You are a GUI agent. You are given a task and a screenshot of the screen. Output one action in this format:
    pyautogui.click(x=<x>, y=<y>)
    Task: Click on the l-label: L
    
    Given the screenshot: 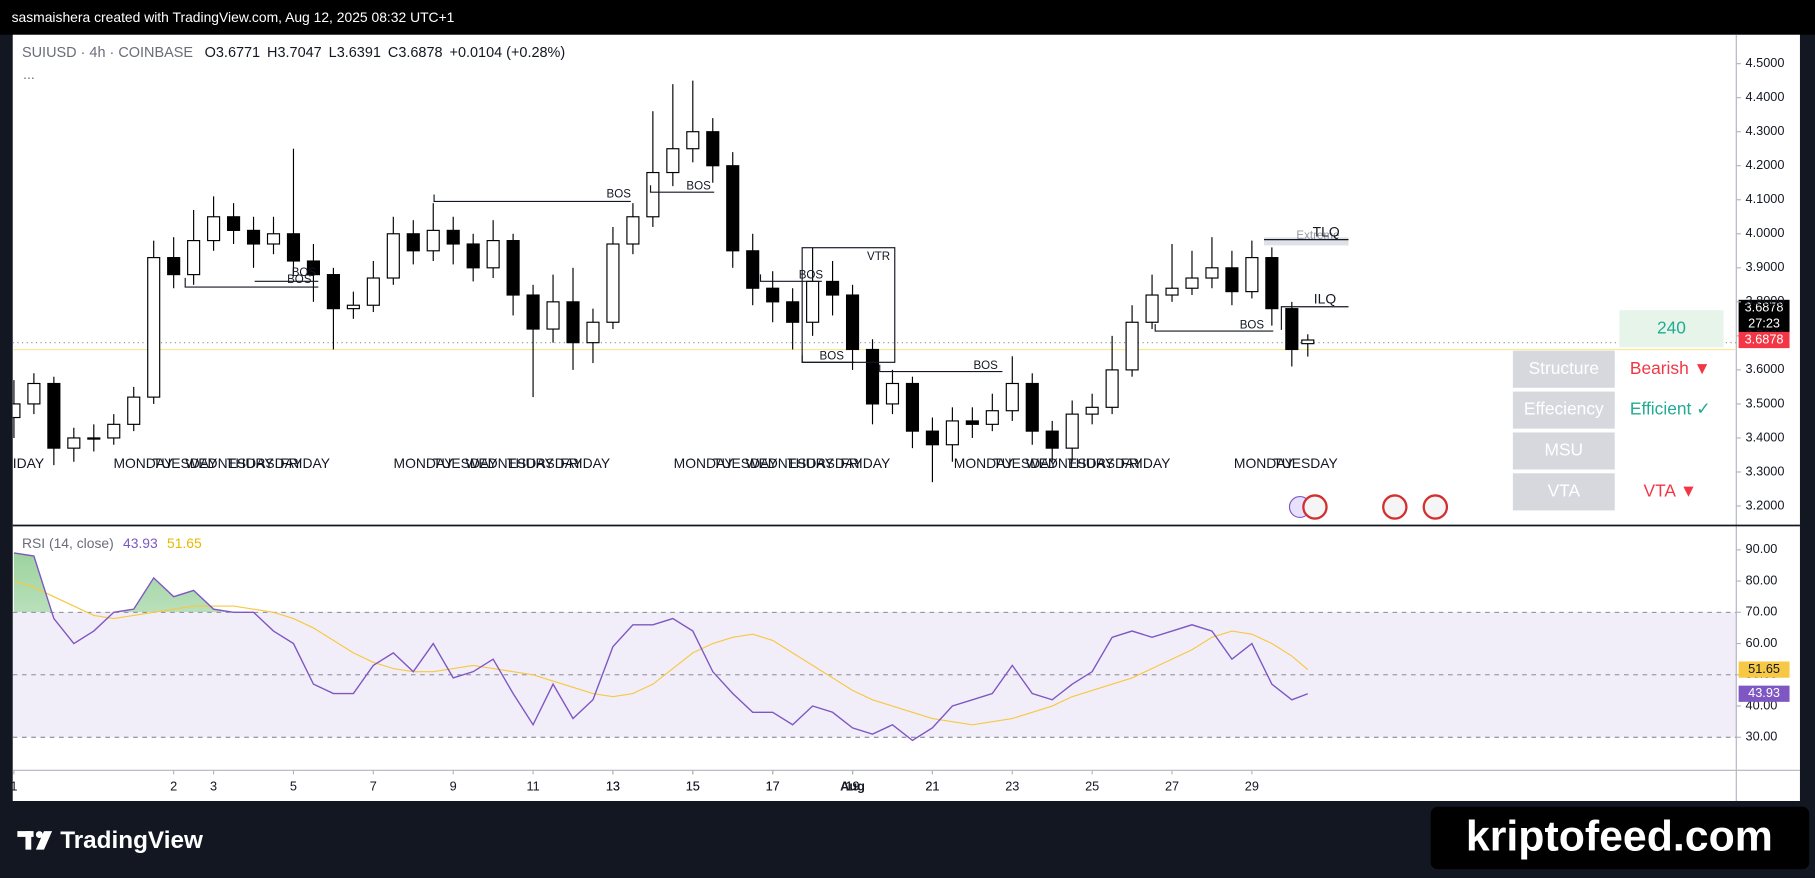 What is the action you would take?
    pyautogui.click(x=333, y=53)
    